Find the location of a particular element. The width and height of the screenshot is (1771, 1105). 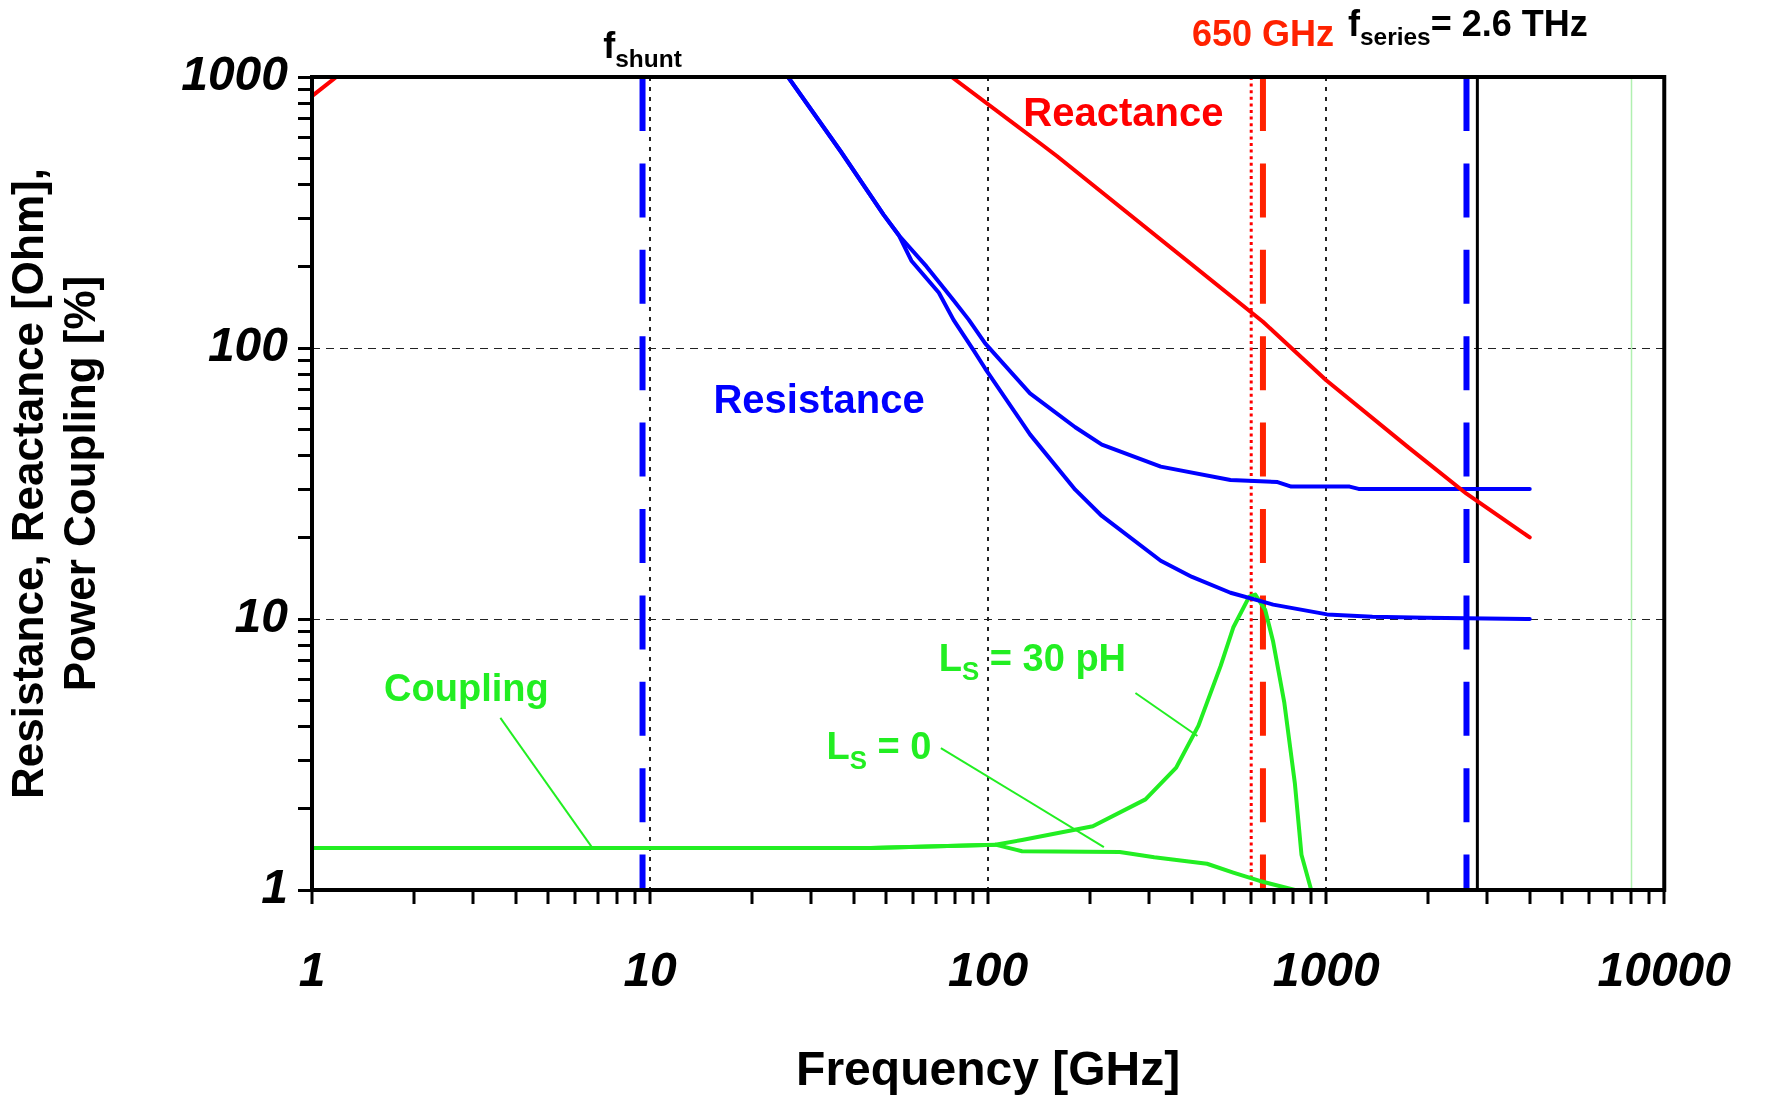

x-axis-title: Frequency [GHz] is located at coordinates (988, 1069).